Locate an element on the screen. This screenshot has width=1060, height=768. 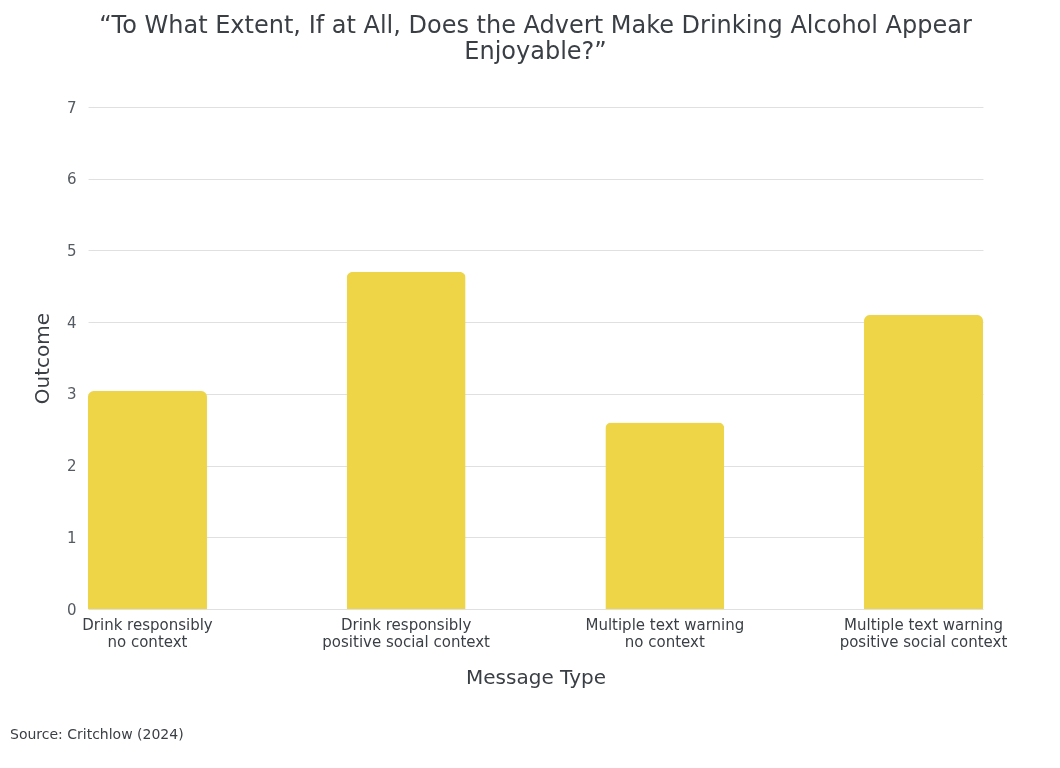
y-tick-label: 4 is located at coordinates (71, 322).